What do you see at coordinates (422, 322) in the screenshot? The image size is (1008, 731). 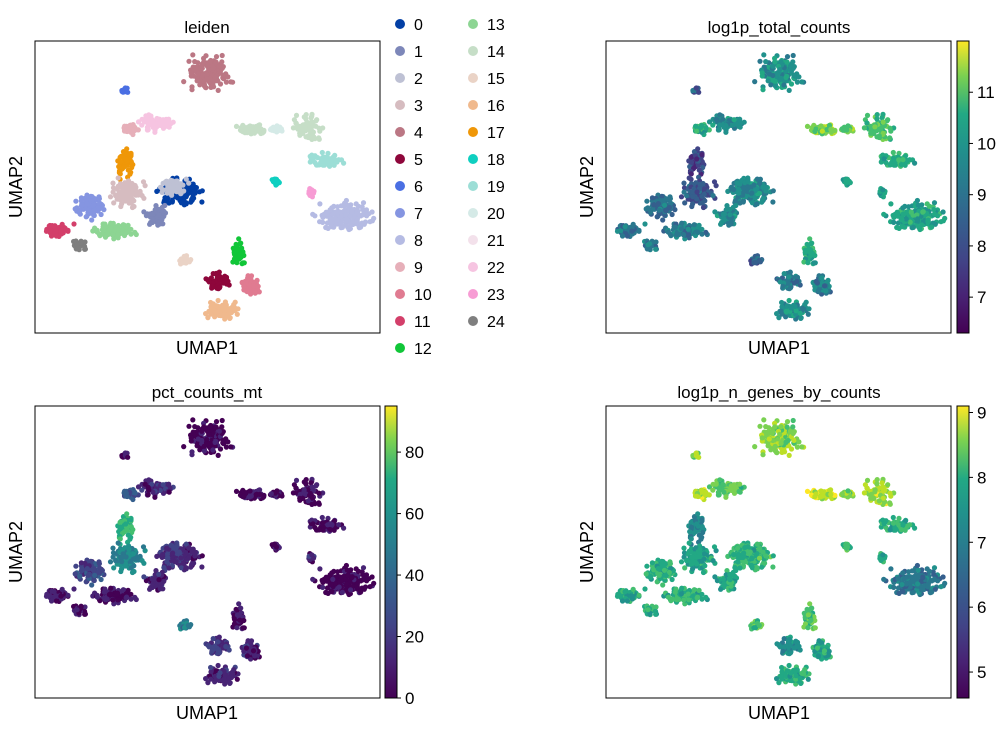 I see `legend-label: 11` at bounding box center [422, 322].